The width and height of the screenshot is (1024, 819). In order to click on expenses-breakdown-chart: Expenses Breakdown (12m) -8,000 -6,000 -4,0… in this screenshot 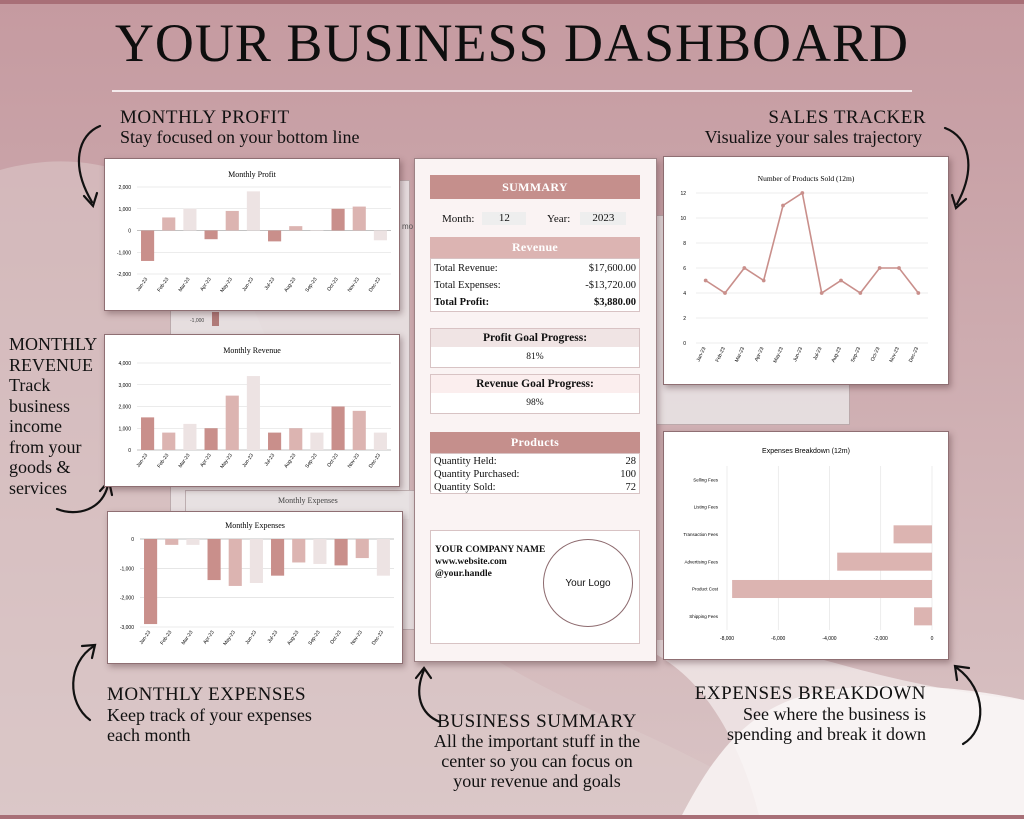, I will do `click(808, 545)`.